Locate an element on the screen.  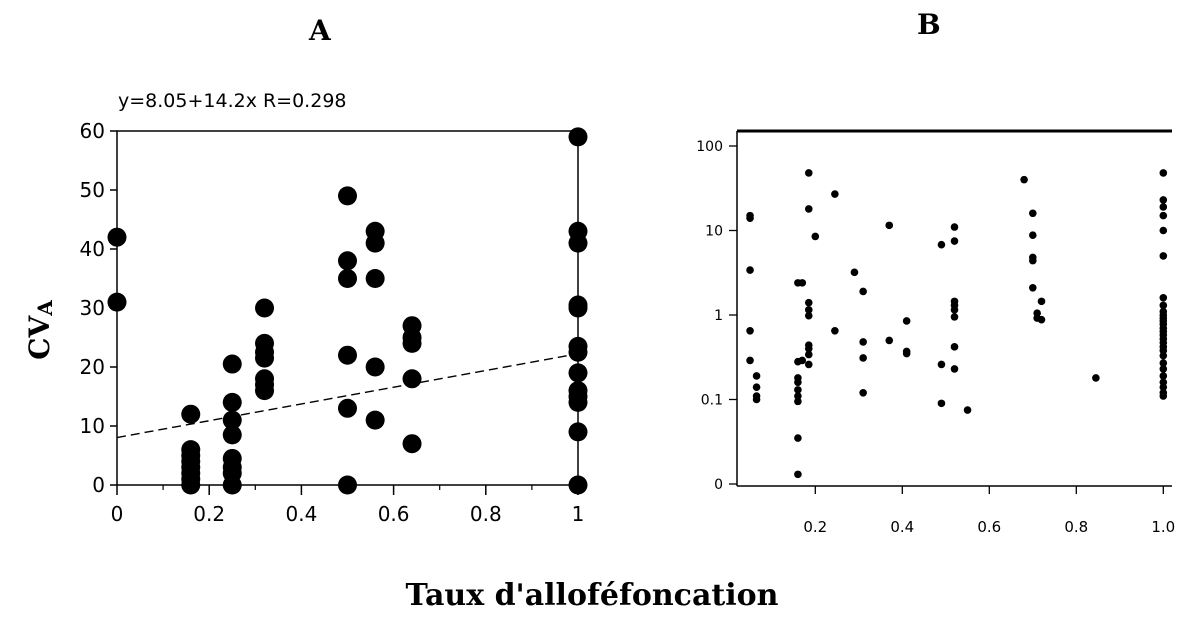
x-tick-label-a: 0.6 is located at coordinates (394, 514).